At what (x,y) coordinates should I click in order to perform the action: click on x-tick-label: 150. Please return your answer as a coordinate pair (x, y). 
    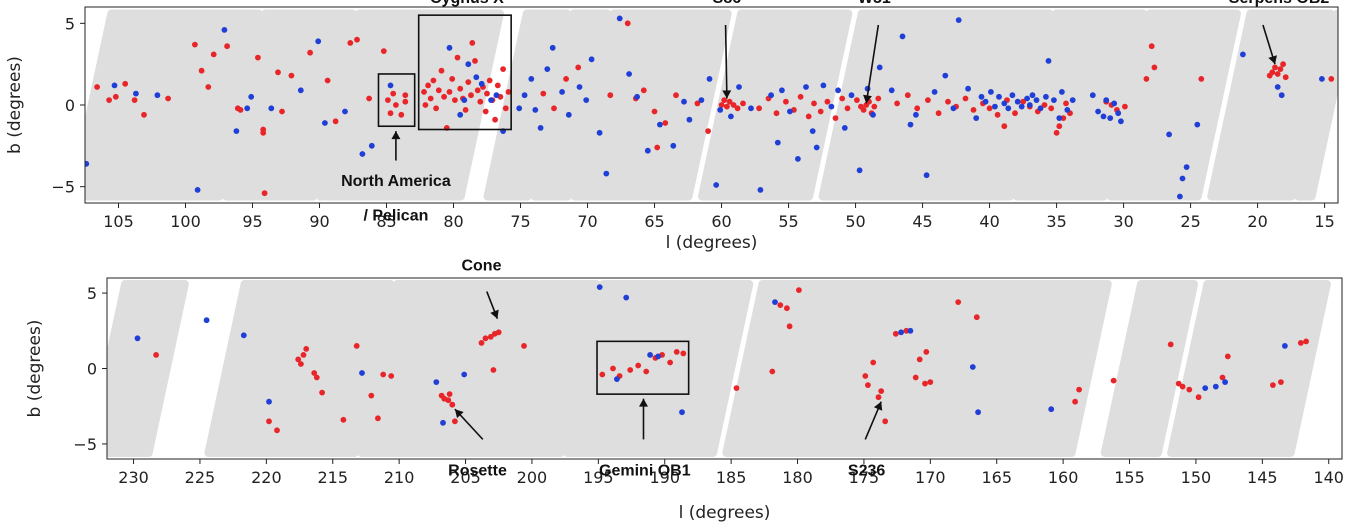
    Looking at the image, I should click on (1196, 477).